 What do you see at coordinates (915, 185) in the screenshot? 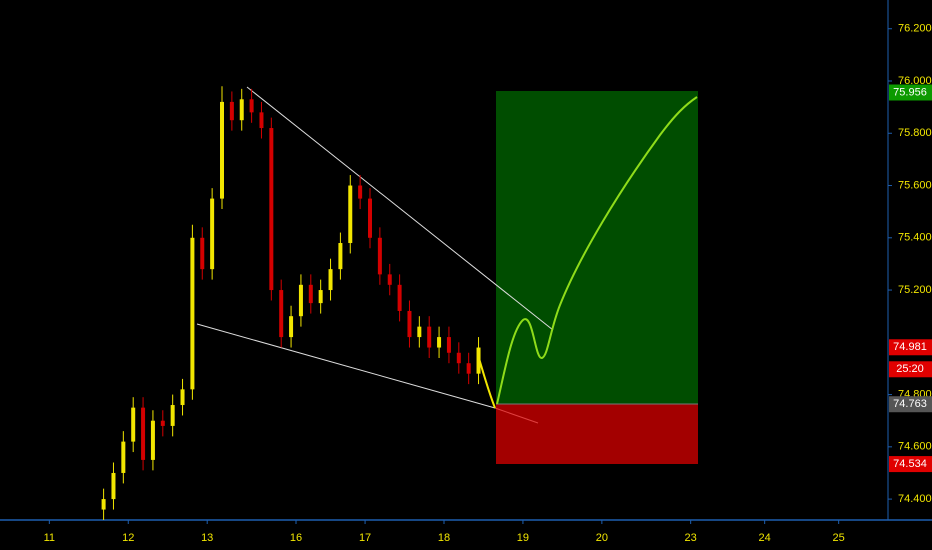
I see `y-tick-label: 75.600` at bounding box center [915, 185].